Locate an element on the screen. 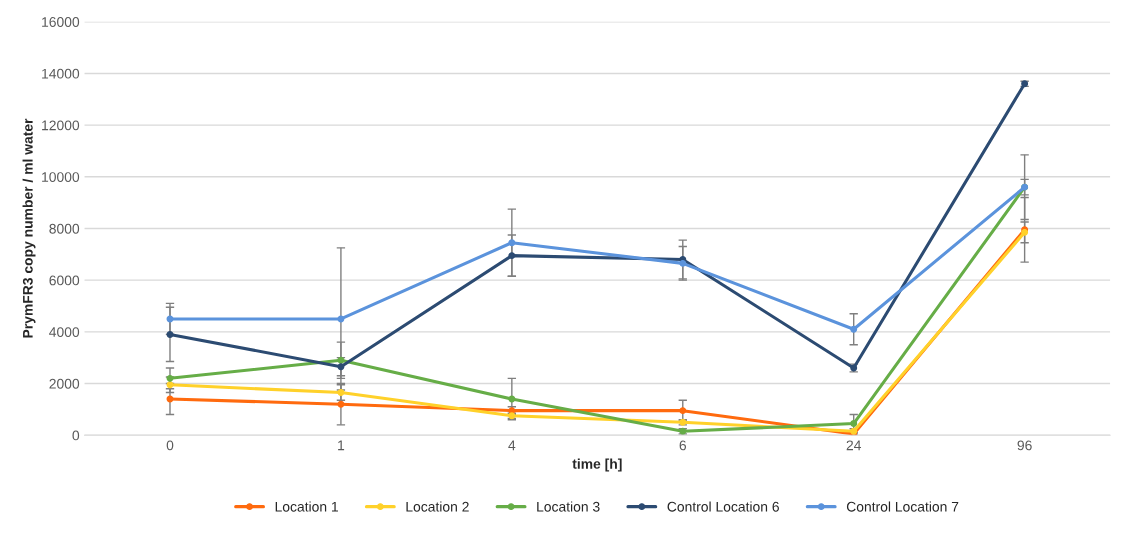  x-axis-title: time [h] is located at coordinates (597, 465).